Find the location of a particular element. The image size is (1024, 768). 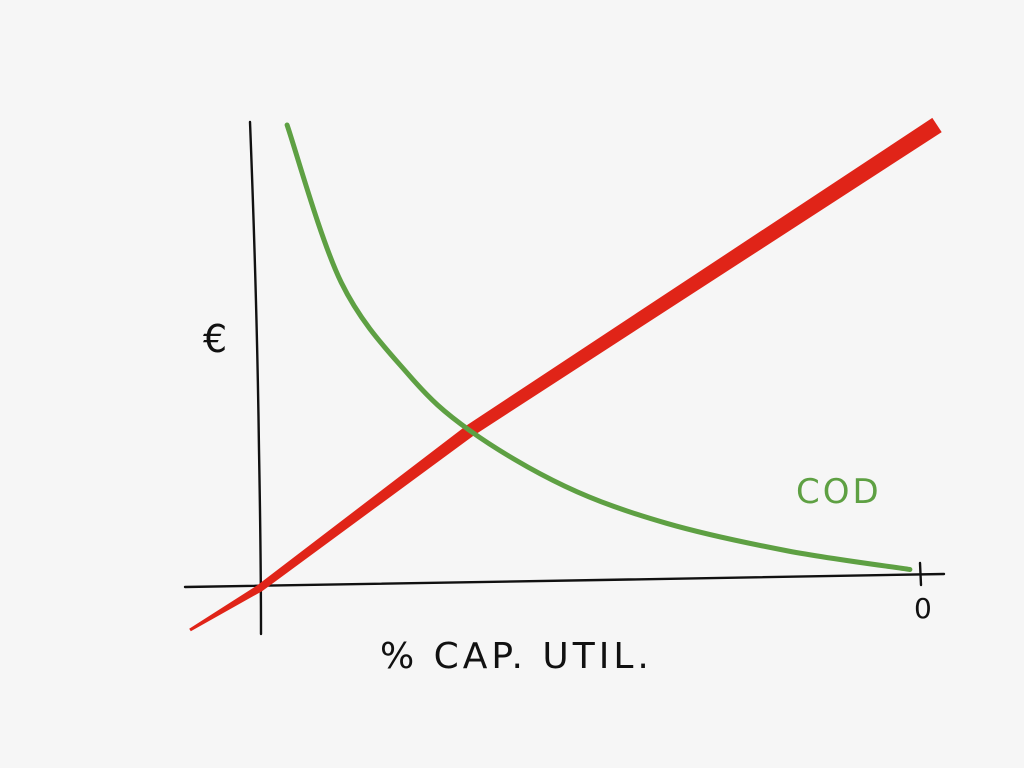

x-axis is located at coordinates (564, 580).